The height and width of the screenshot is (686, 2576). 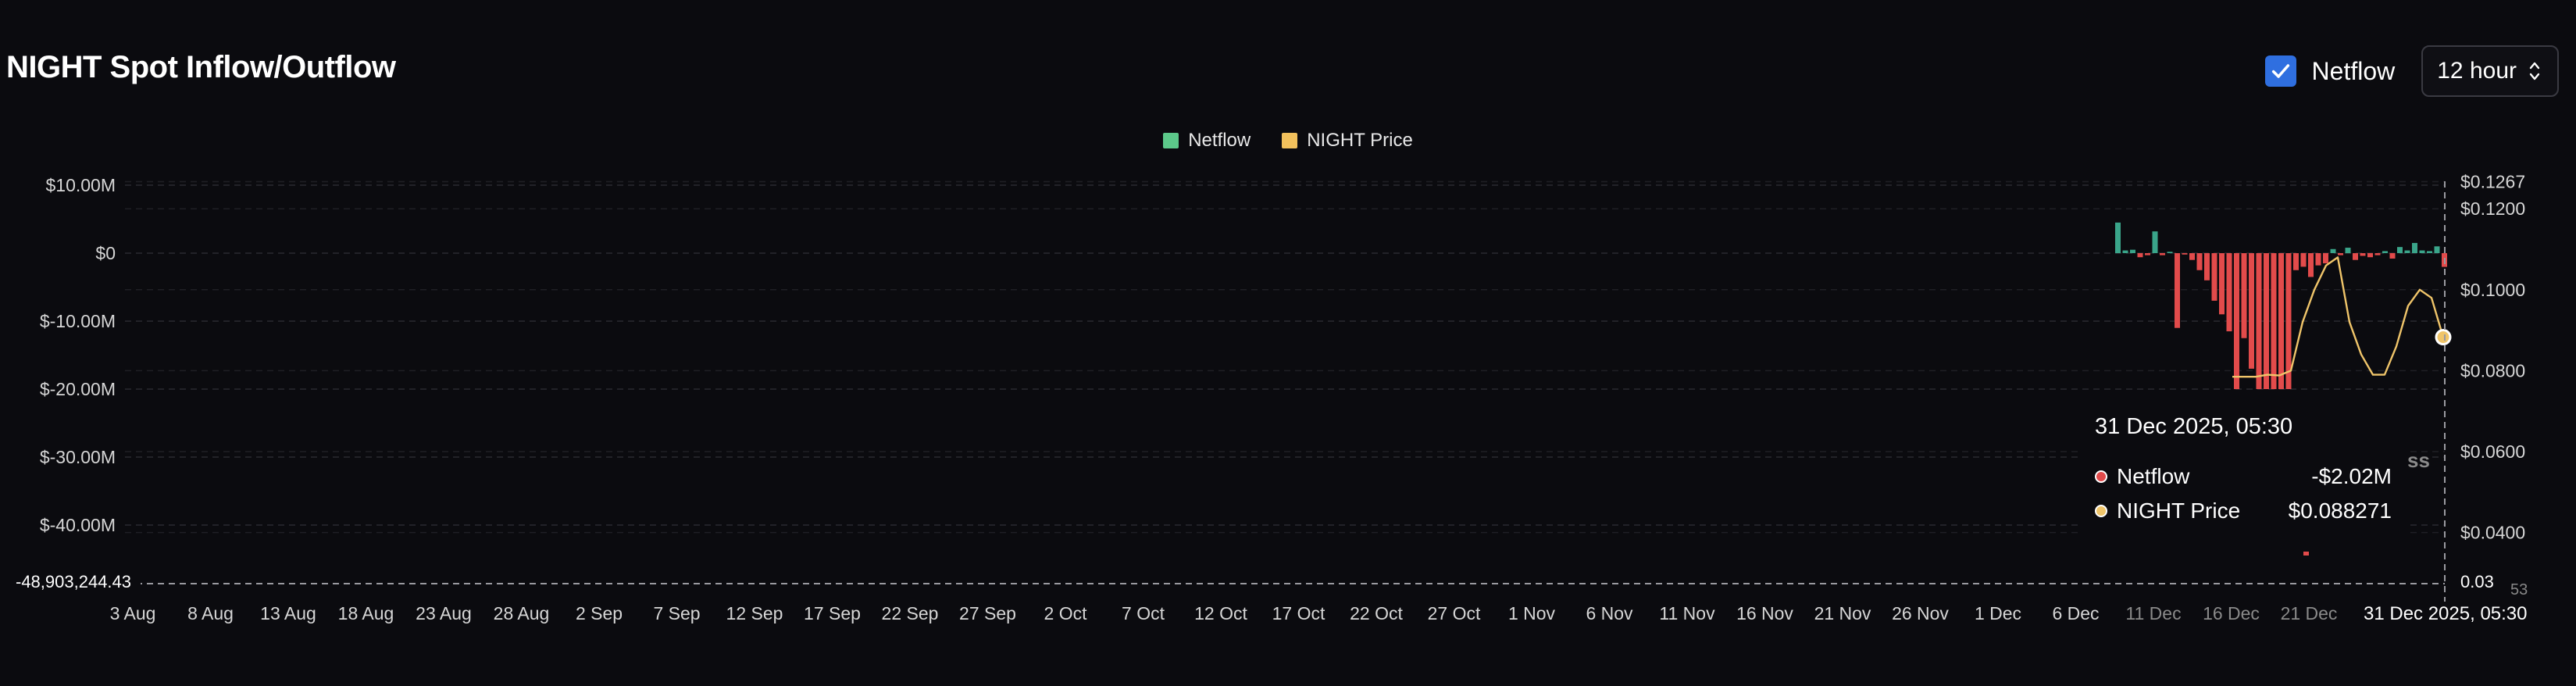 What do you see at coordinates (2418, 460) in the screenshot?
I see `watermark-fragment: ss` at bounding box center [2418, 460].